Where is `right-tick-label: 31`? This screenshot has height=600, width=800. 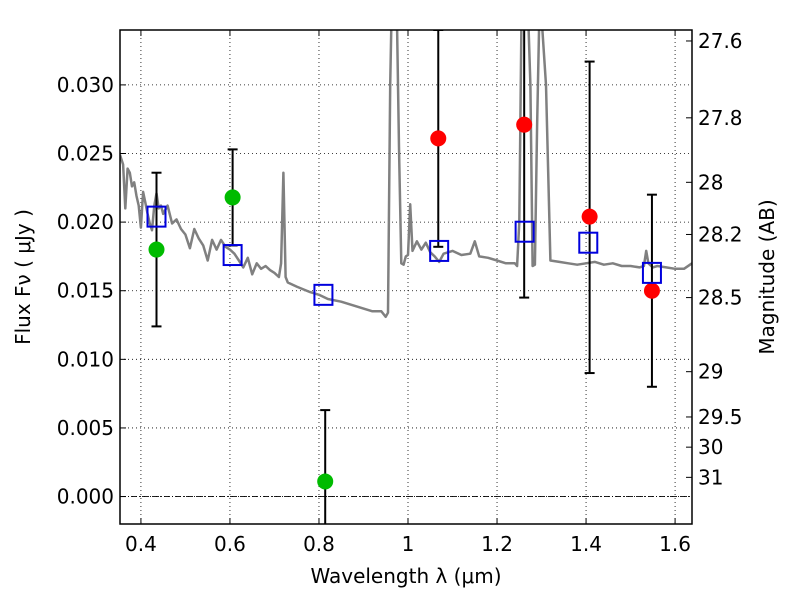 right-tick-label: 31 is located at coordinates (710, 477).